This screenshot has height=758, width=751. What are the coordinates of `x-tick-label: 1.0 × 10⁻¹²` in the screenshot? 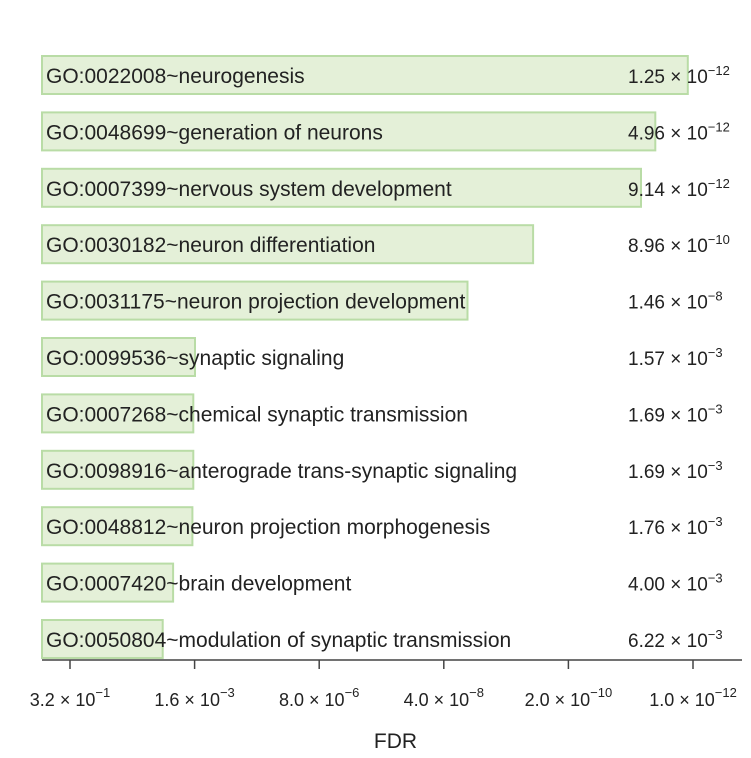 It's located at (693, 697).